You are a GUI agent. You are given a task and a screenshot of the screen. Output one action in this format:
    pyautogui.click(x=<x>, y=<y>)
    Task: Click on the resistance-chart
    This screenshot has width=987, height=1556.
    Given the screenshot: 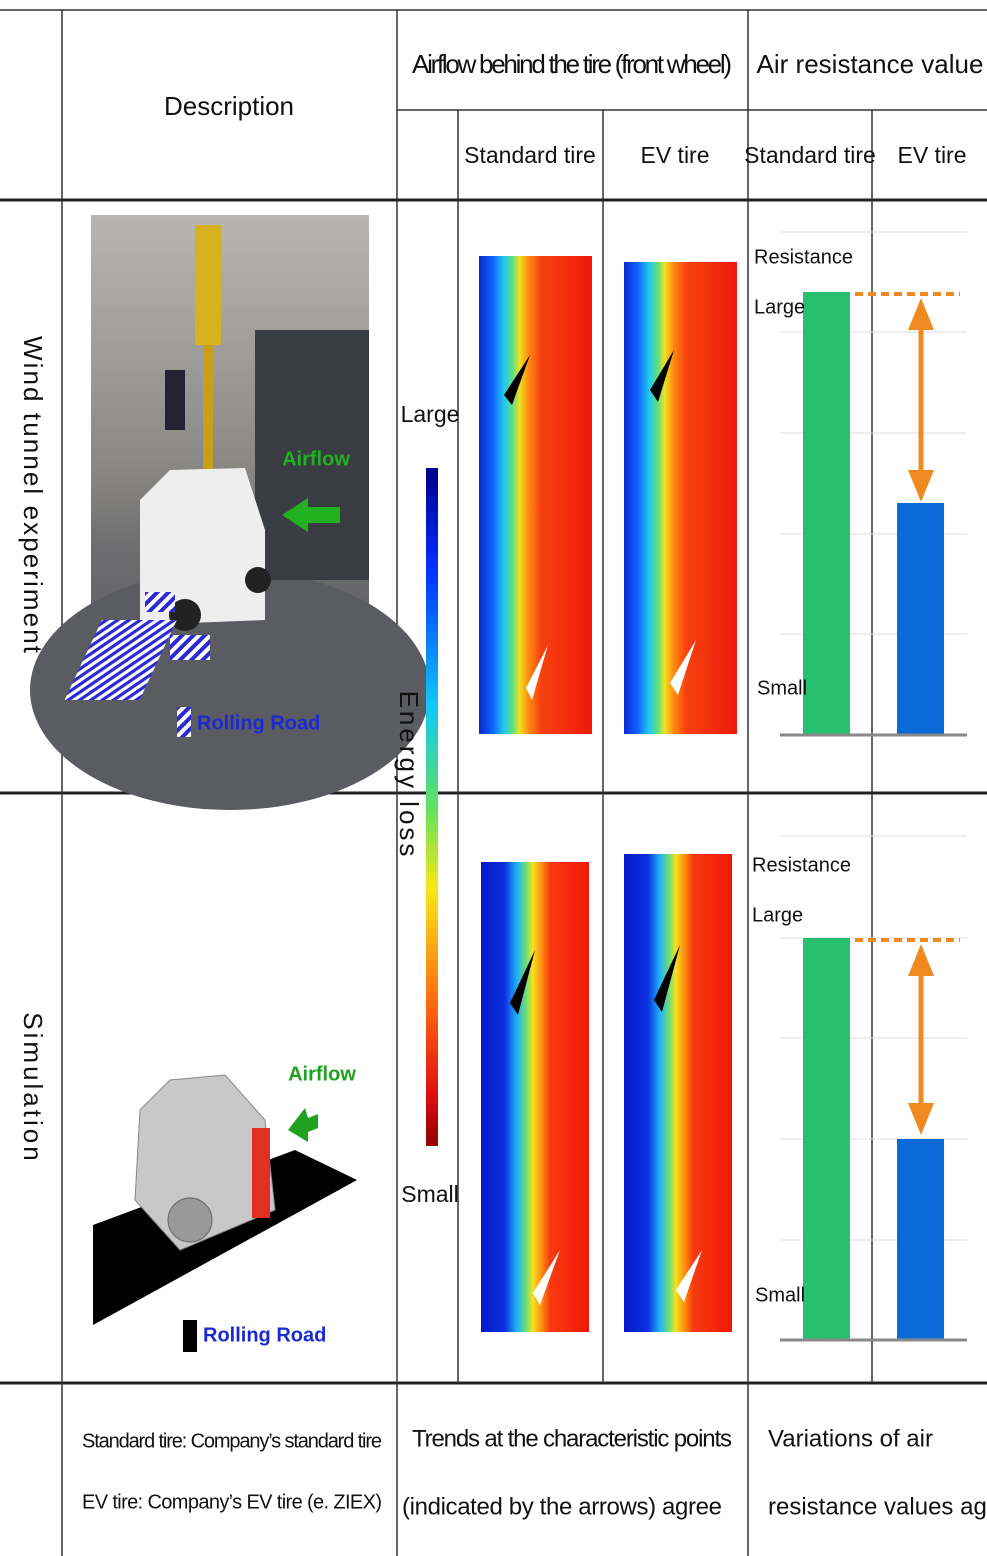 What is the action you would take?
    pyautogui.click(x=873, y=786)
    